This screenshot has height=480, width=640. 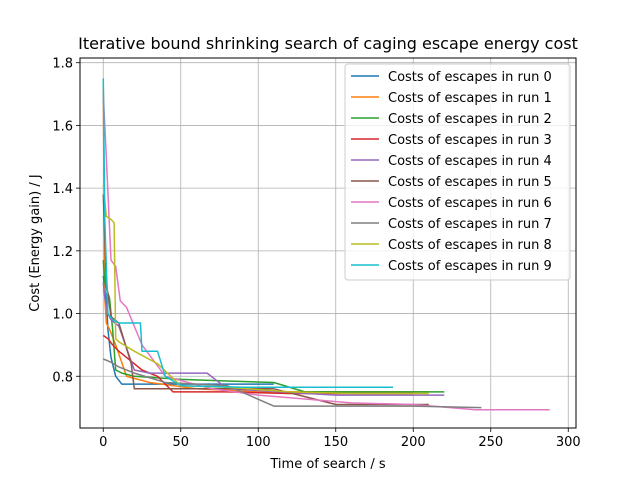 What do you see at coordinates (470, 182) in the screenshot?
I see `legend-label-run-5: Costs of escapes in run 5` at bounding box center [470, 182].